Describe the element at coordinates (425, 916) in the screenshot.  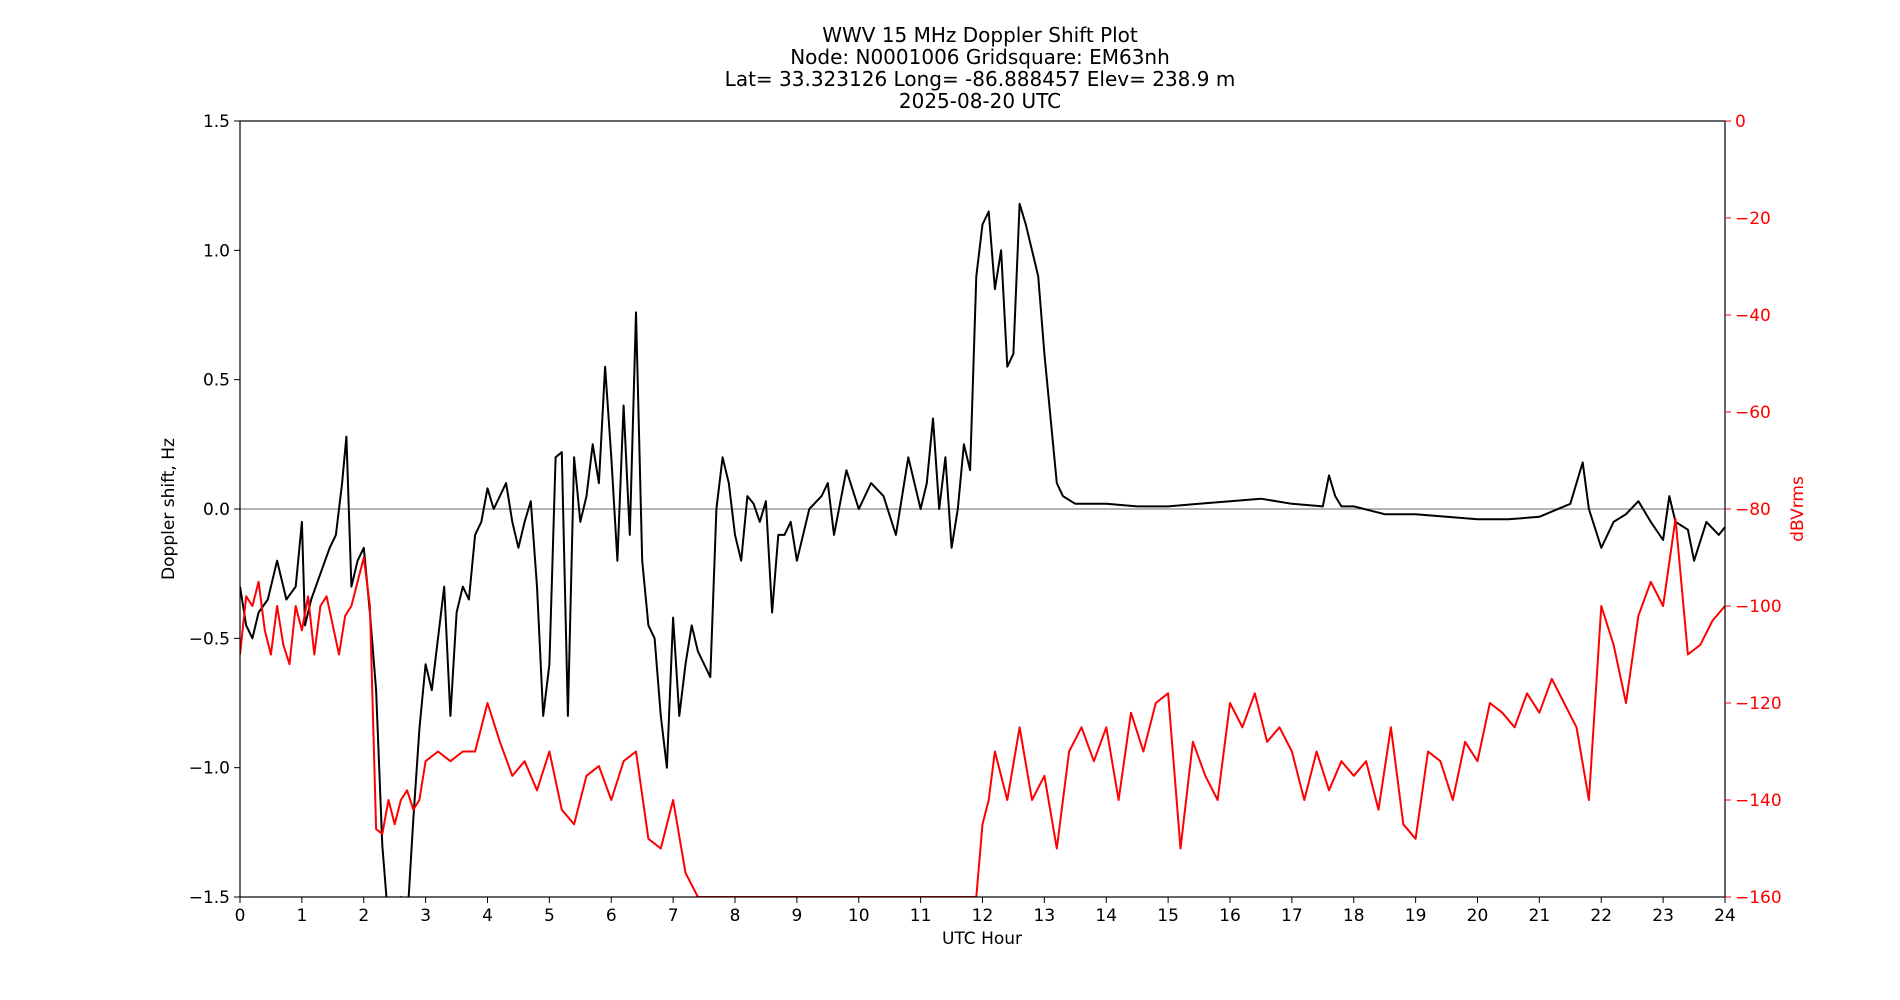
I see `x-tick-label: 3` at that location.